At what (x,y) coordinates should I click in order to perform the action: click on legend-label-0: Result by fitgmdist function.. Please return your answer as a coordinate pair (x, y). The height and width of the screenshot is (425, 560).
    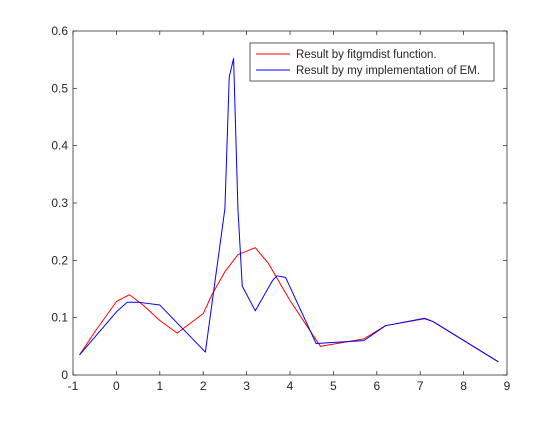
    Looking at the image, I should click on (366, 55).